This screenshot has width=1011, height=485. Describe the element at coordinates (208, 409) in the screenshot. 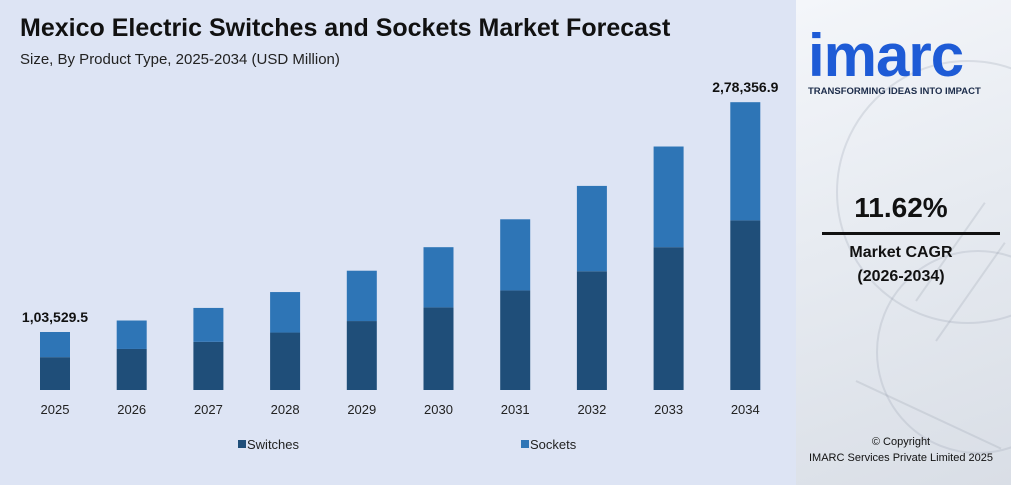

I see `x-tick-label: 2027` at that location.